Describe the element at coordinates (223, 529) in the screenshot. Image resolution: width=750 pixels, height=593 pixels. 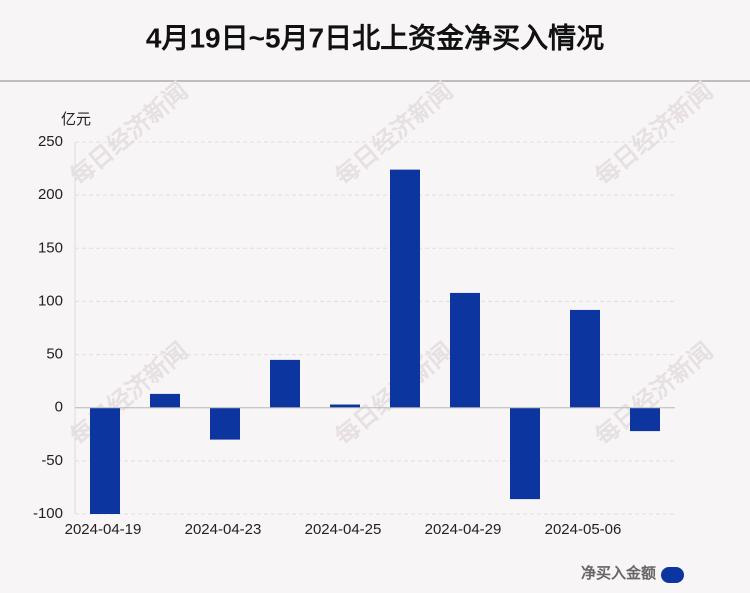
I see `x-tick-label: 2024-04-23` at that location.